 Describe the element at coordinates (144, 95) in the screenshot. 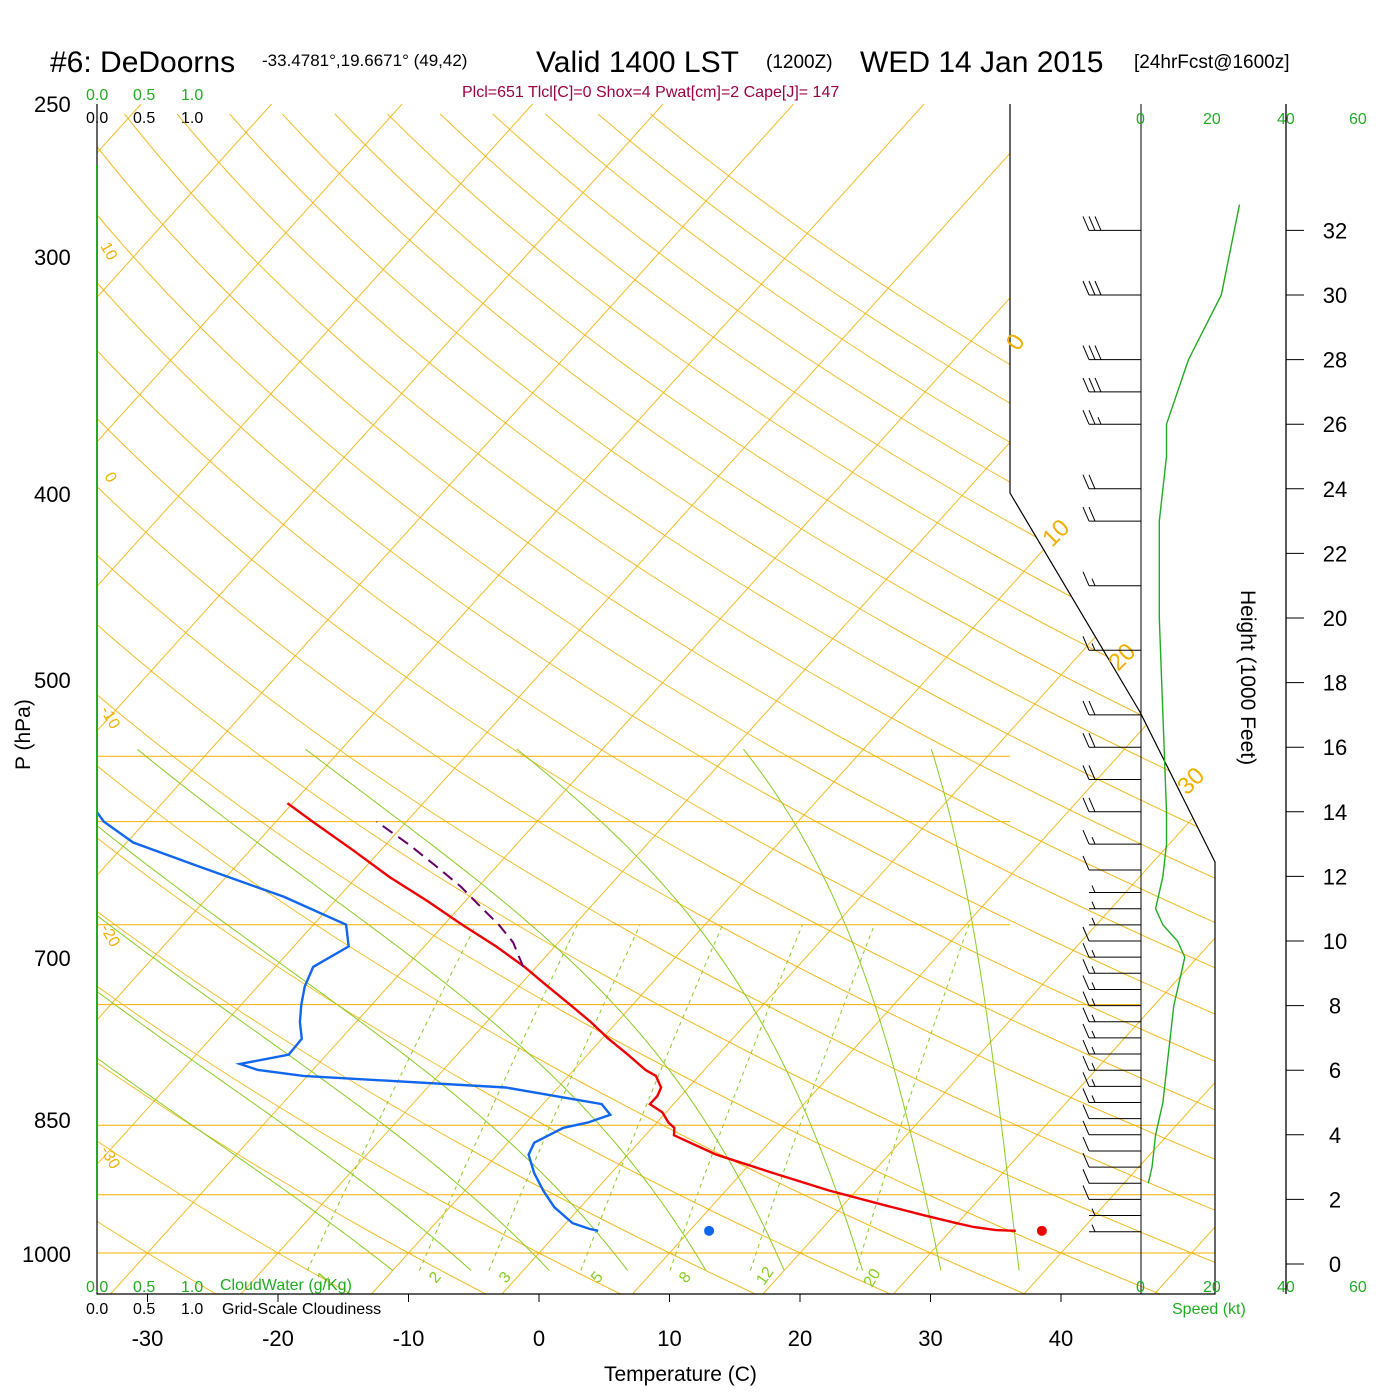

I see `top-green-scale-1: 0.5` at that location.